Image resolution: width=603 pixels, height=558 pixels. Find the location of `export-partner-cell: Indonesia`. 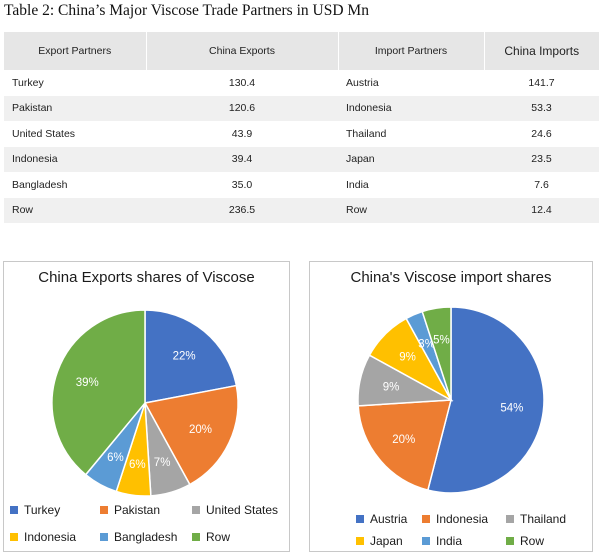

export-partner-cell: Indonesia is located at coordinates (75, 159).